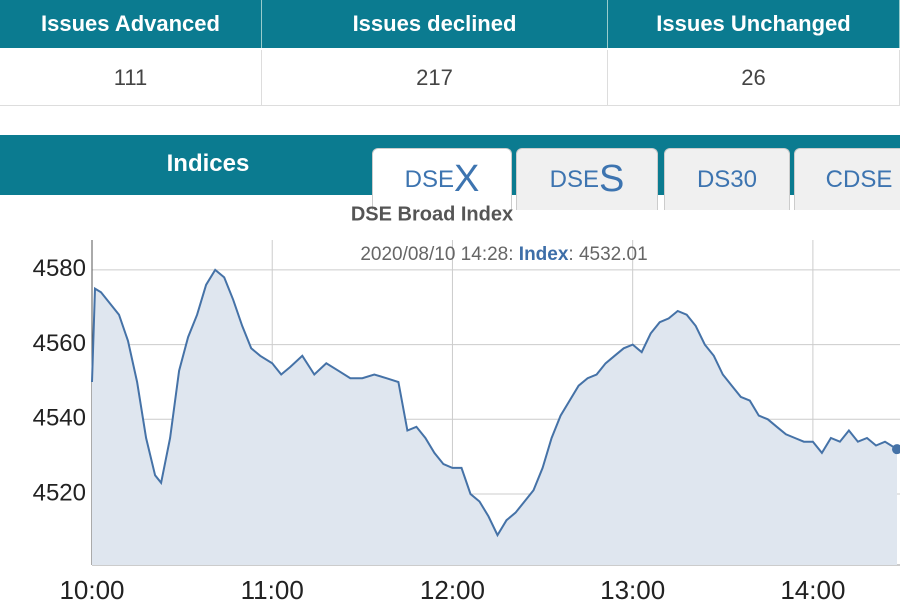  What do you see at coordinates (59, 492) in the screenshot?
I see `y-tick-label: 4520` at bounding box center [59, 492].